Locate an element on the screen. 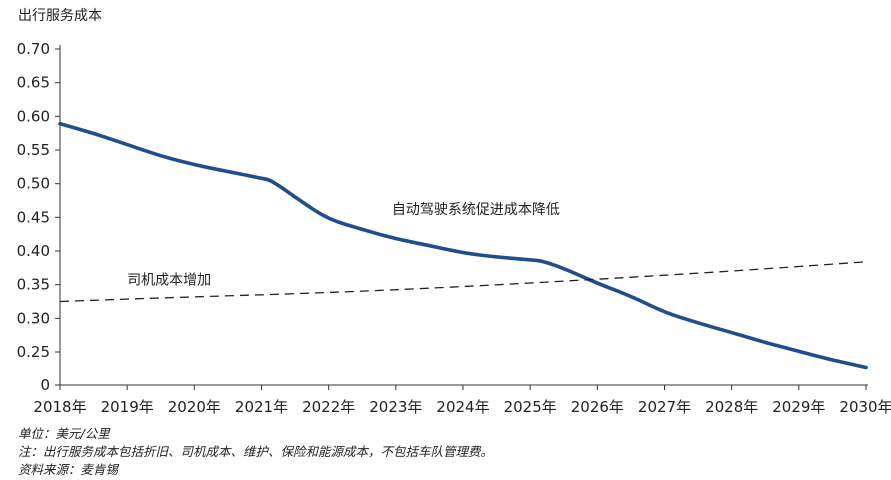 The image size is (891, 480). x-tick-label: 2030年 is located at coordinates (865, 407).